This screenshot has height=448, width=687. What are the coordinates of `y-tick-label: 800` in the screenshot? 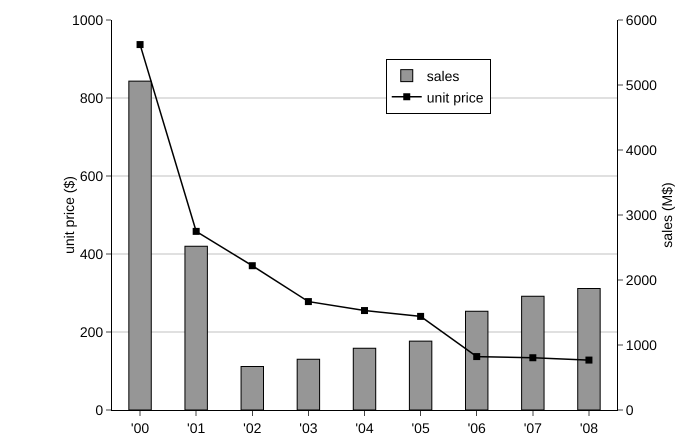 It's located at (92, 98).